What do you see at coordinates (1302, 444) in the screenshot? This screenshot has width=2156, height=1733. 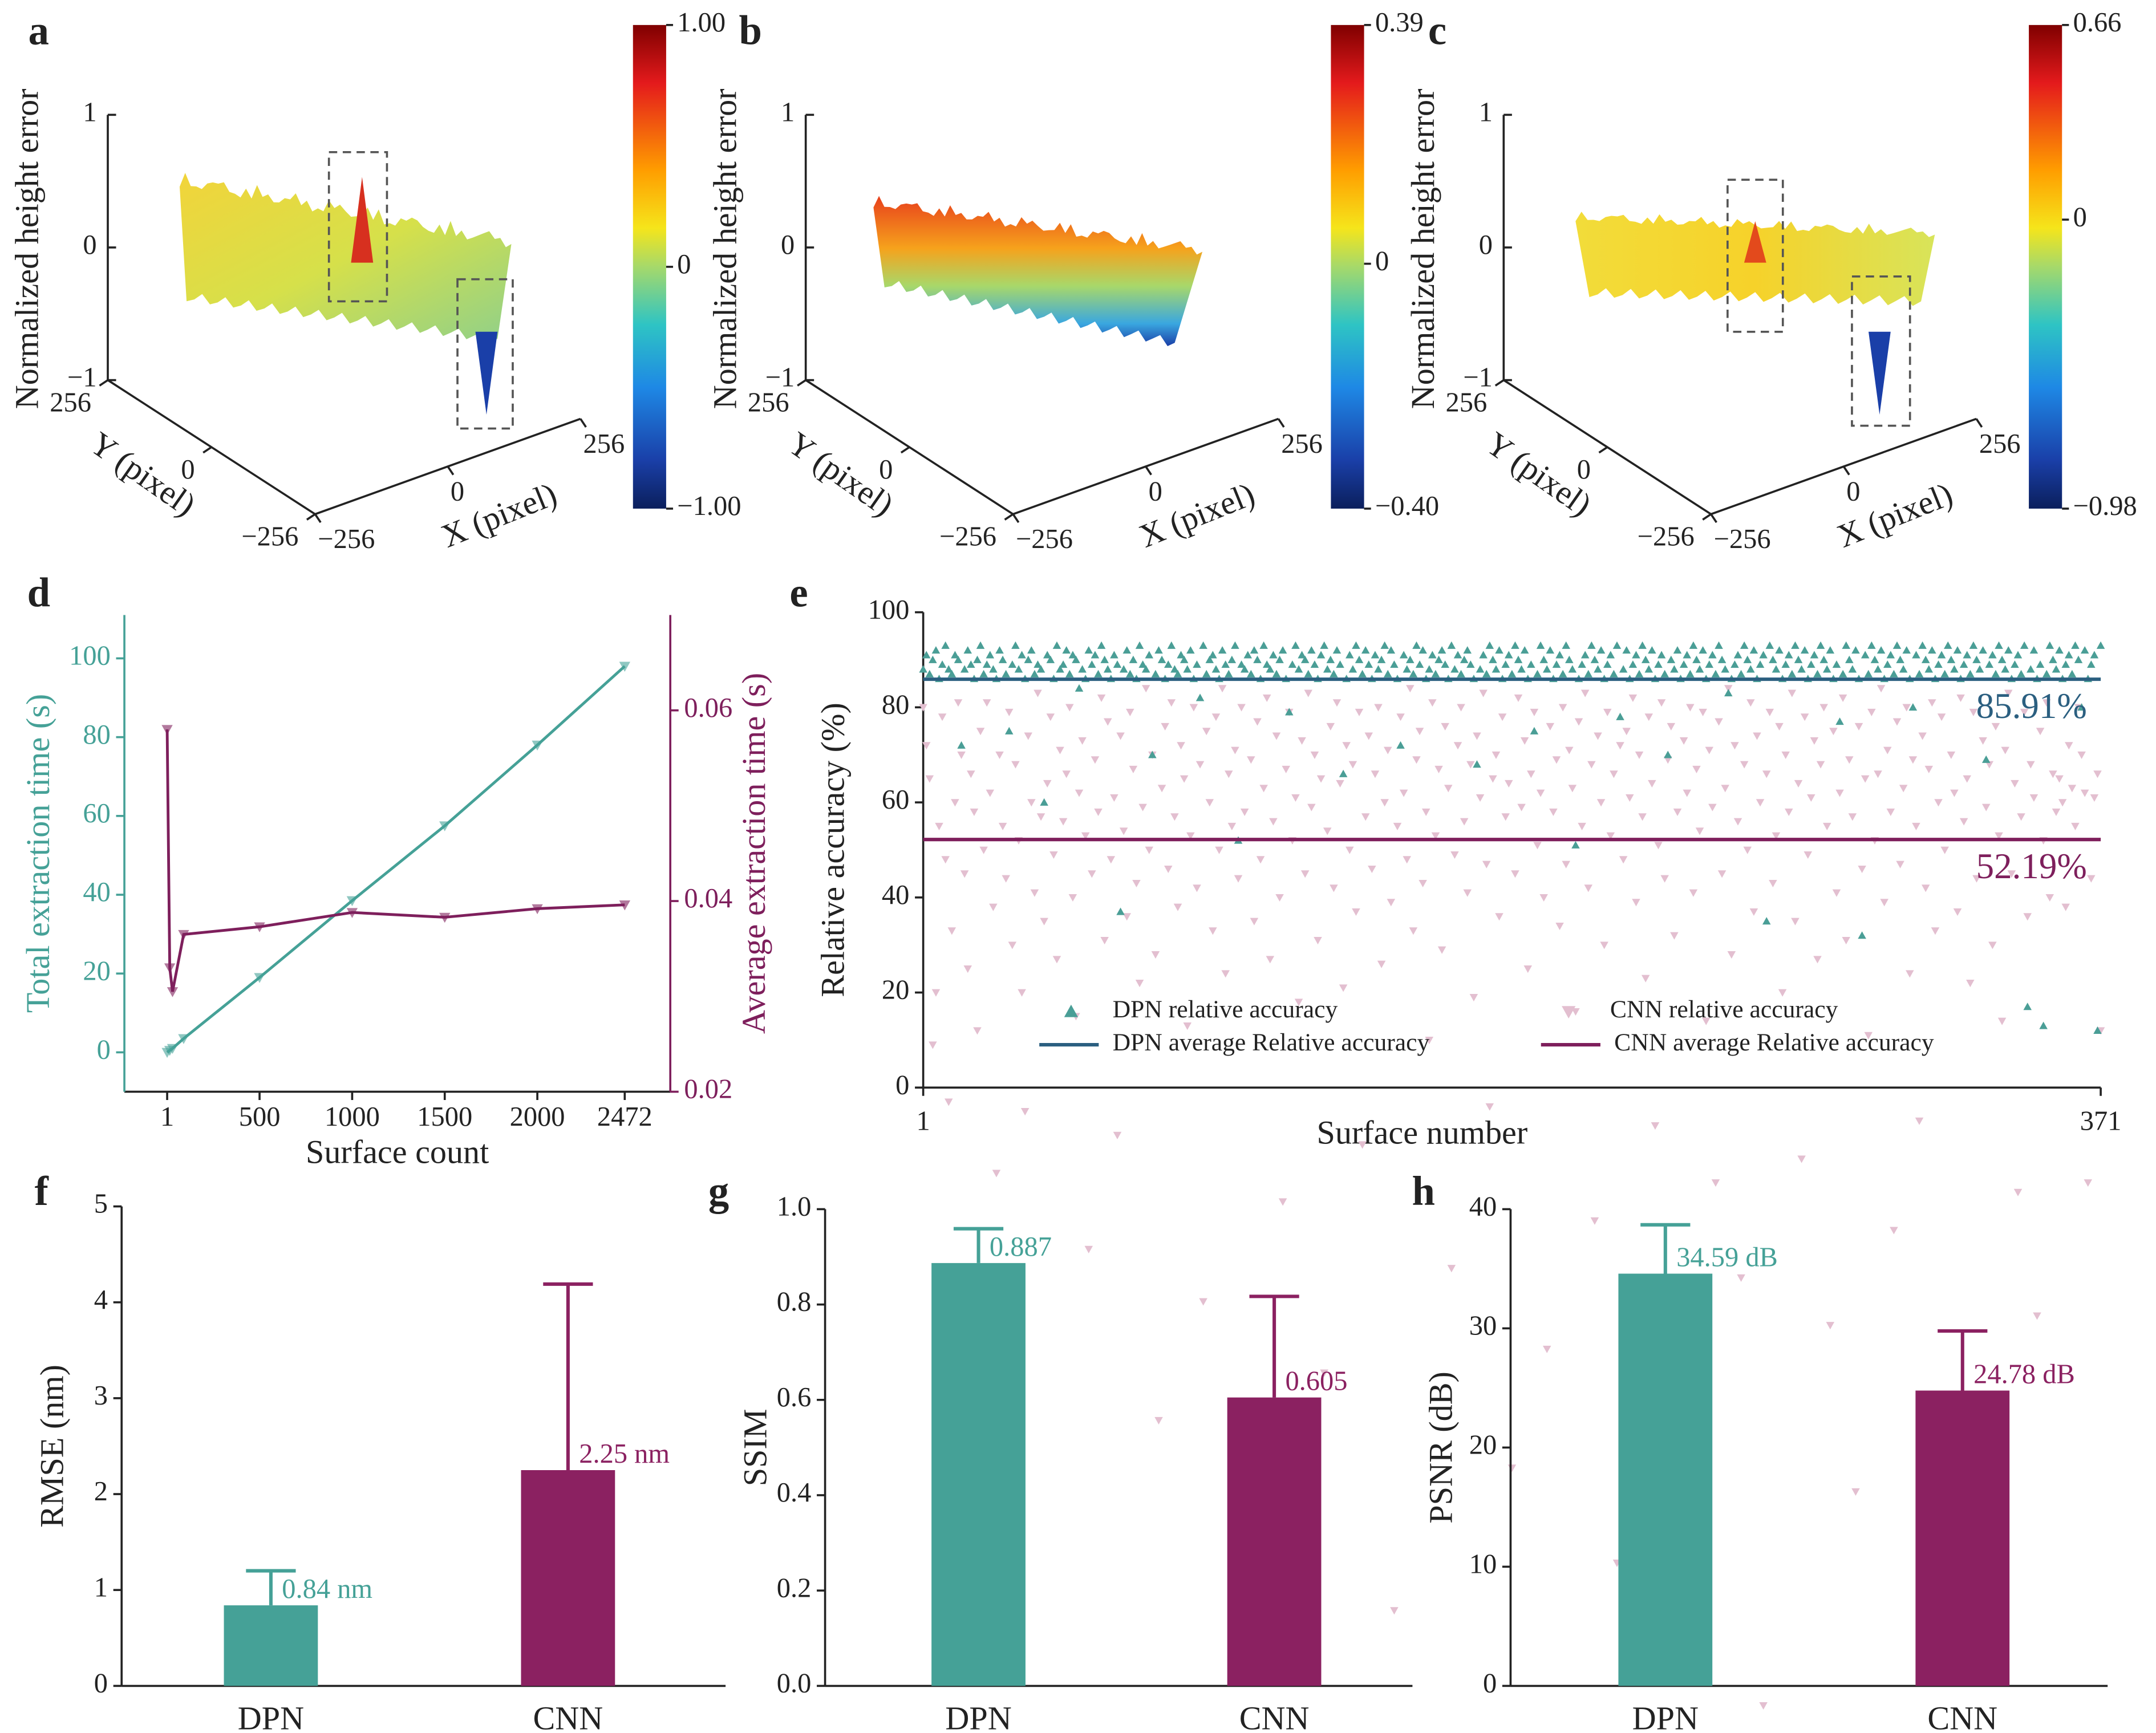 I see `x-tick-label: 256` at bounding box center [1302, 444].